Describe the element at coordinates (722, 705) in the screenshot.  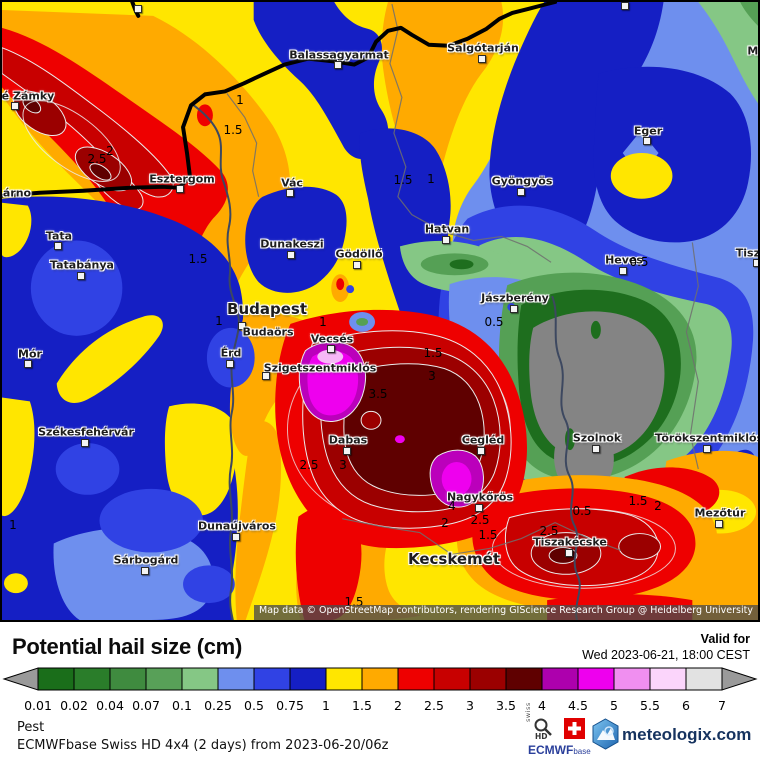
I see `scale-tick-label: 7` at that location.